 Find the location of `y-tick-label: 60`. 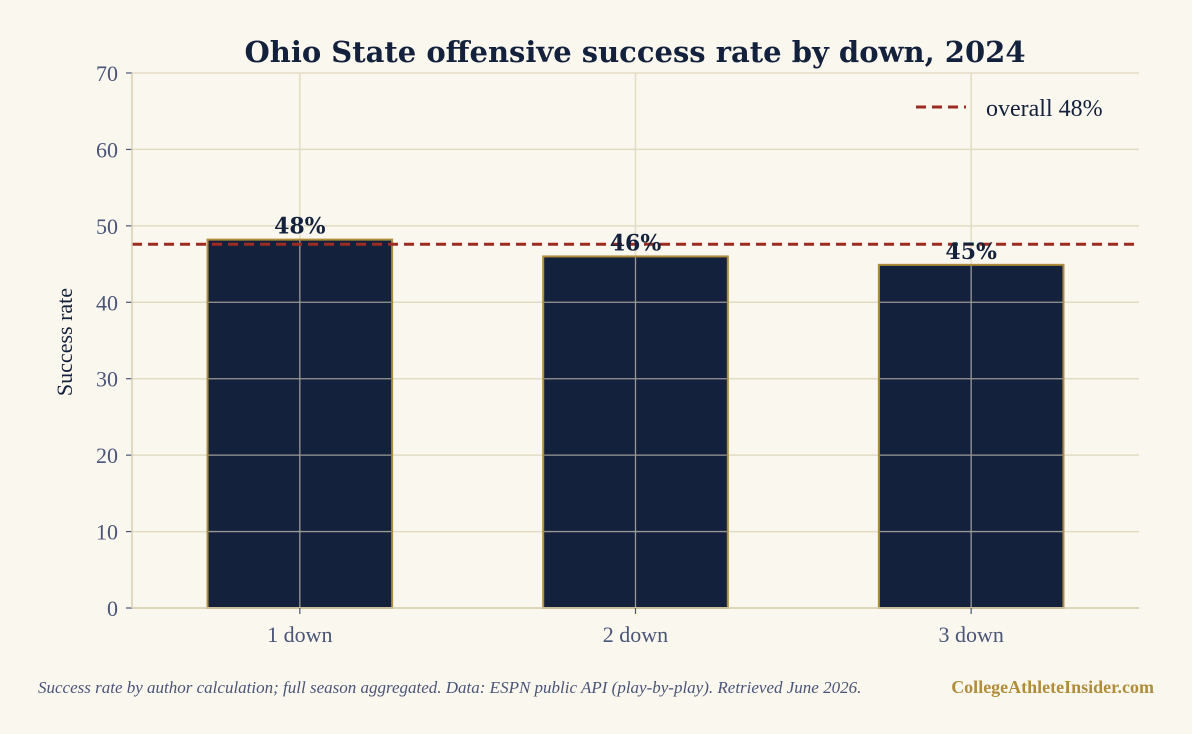

y-tick-label: 60 is located at coordinates (107, 149).